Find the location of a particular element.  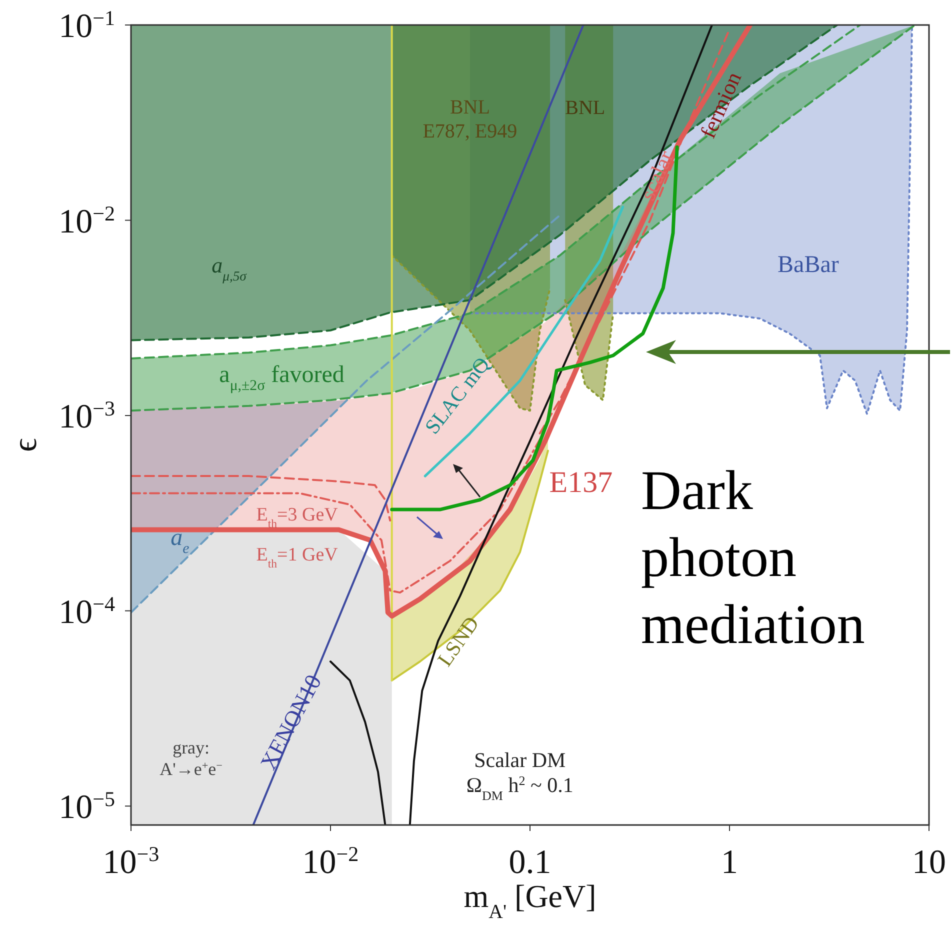

y-axis-title: ϵ is located at coordinates (25, 445).